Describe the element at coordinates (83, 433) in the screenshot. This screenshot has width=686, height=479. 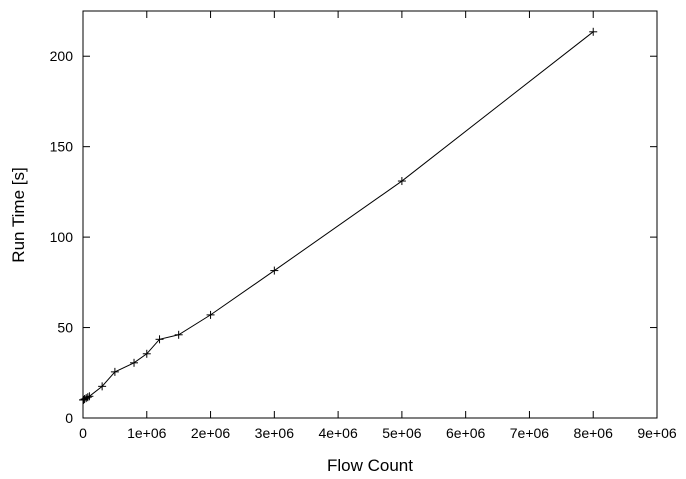
I see `x-tick-label: 0` at that location.